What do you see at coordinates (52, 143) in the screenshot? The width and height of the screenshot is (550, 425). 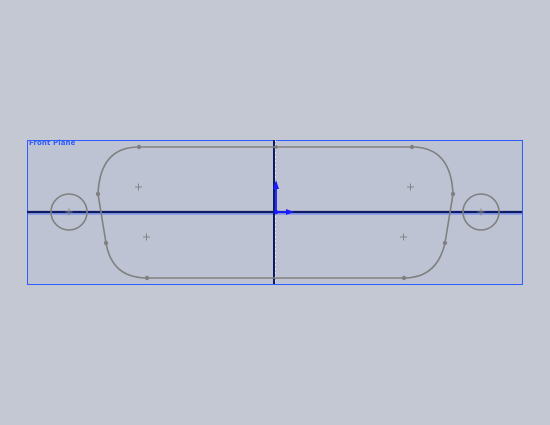 I see `plane-label: Front Plane` at bounding box center [52, 143].